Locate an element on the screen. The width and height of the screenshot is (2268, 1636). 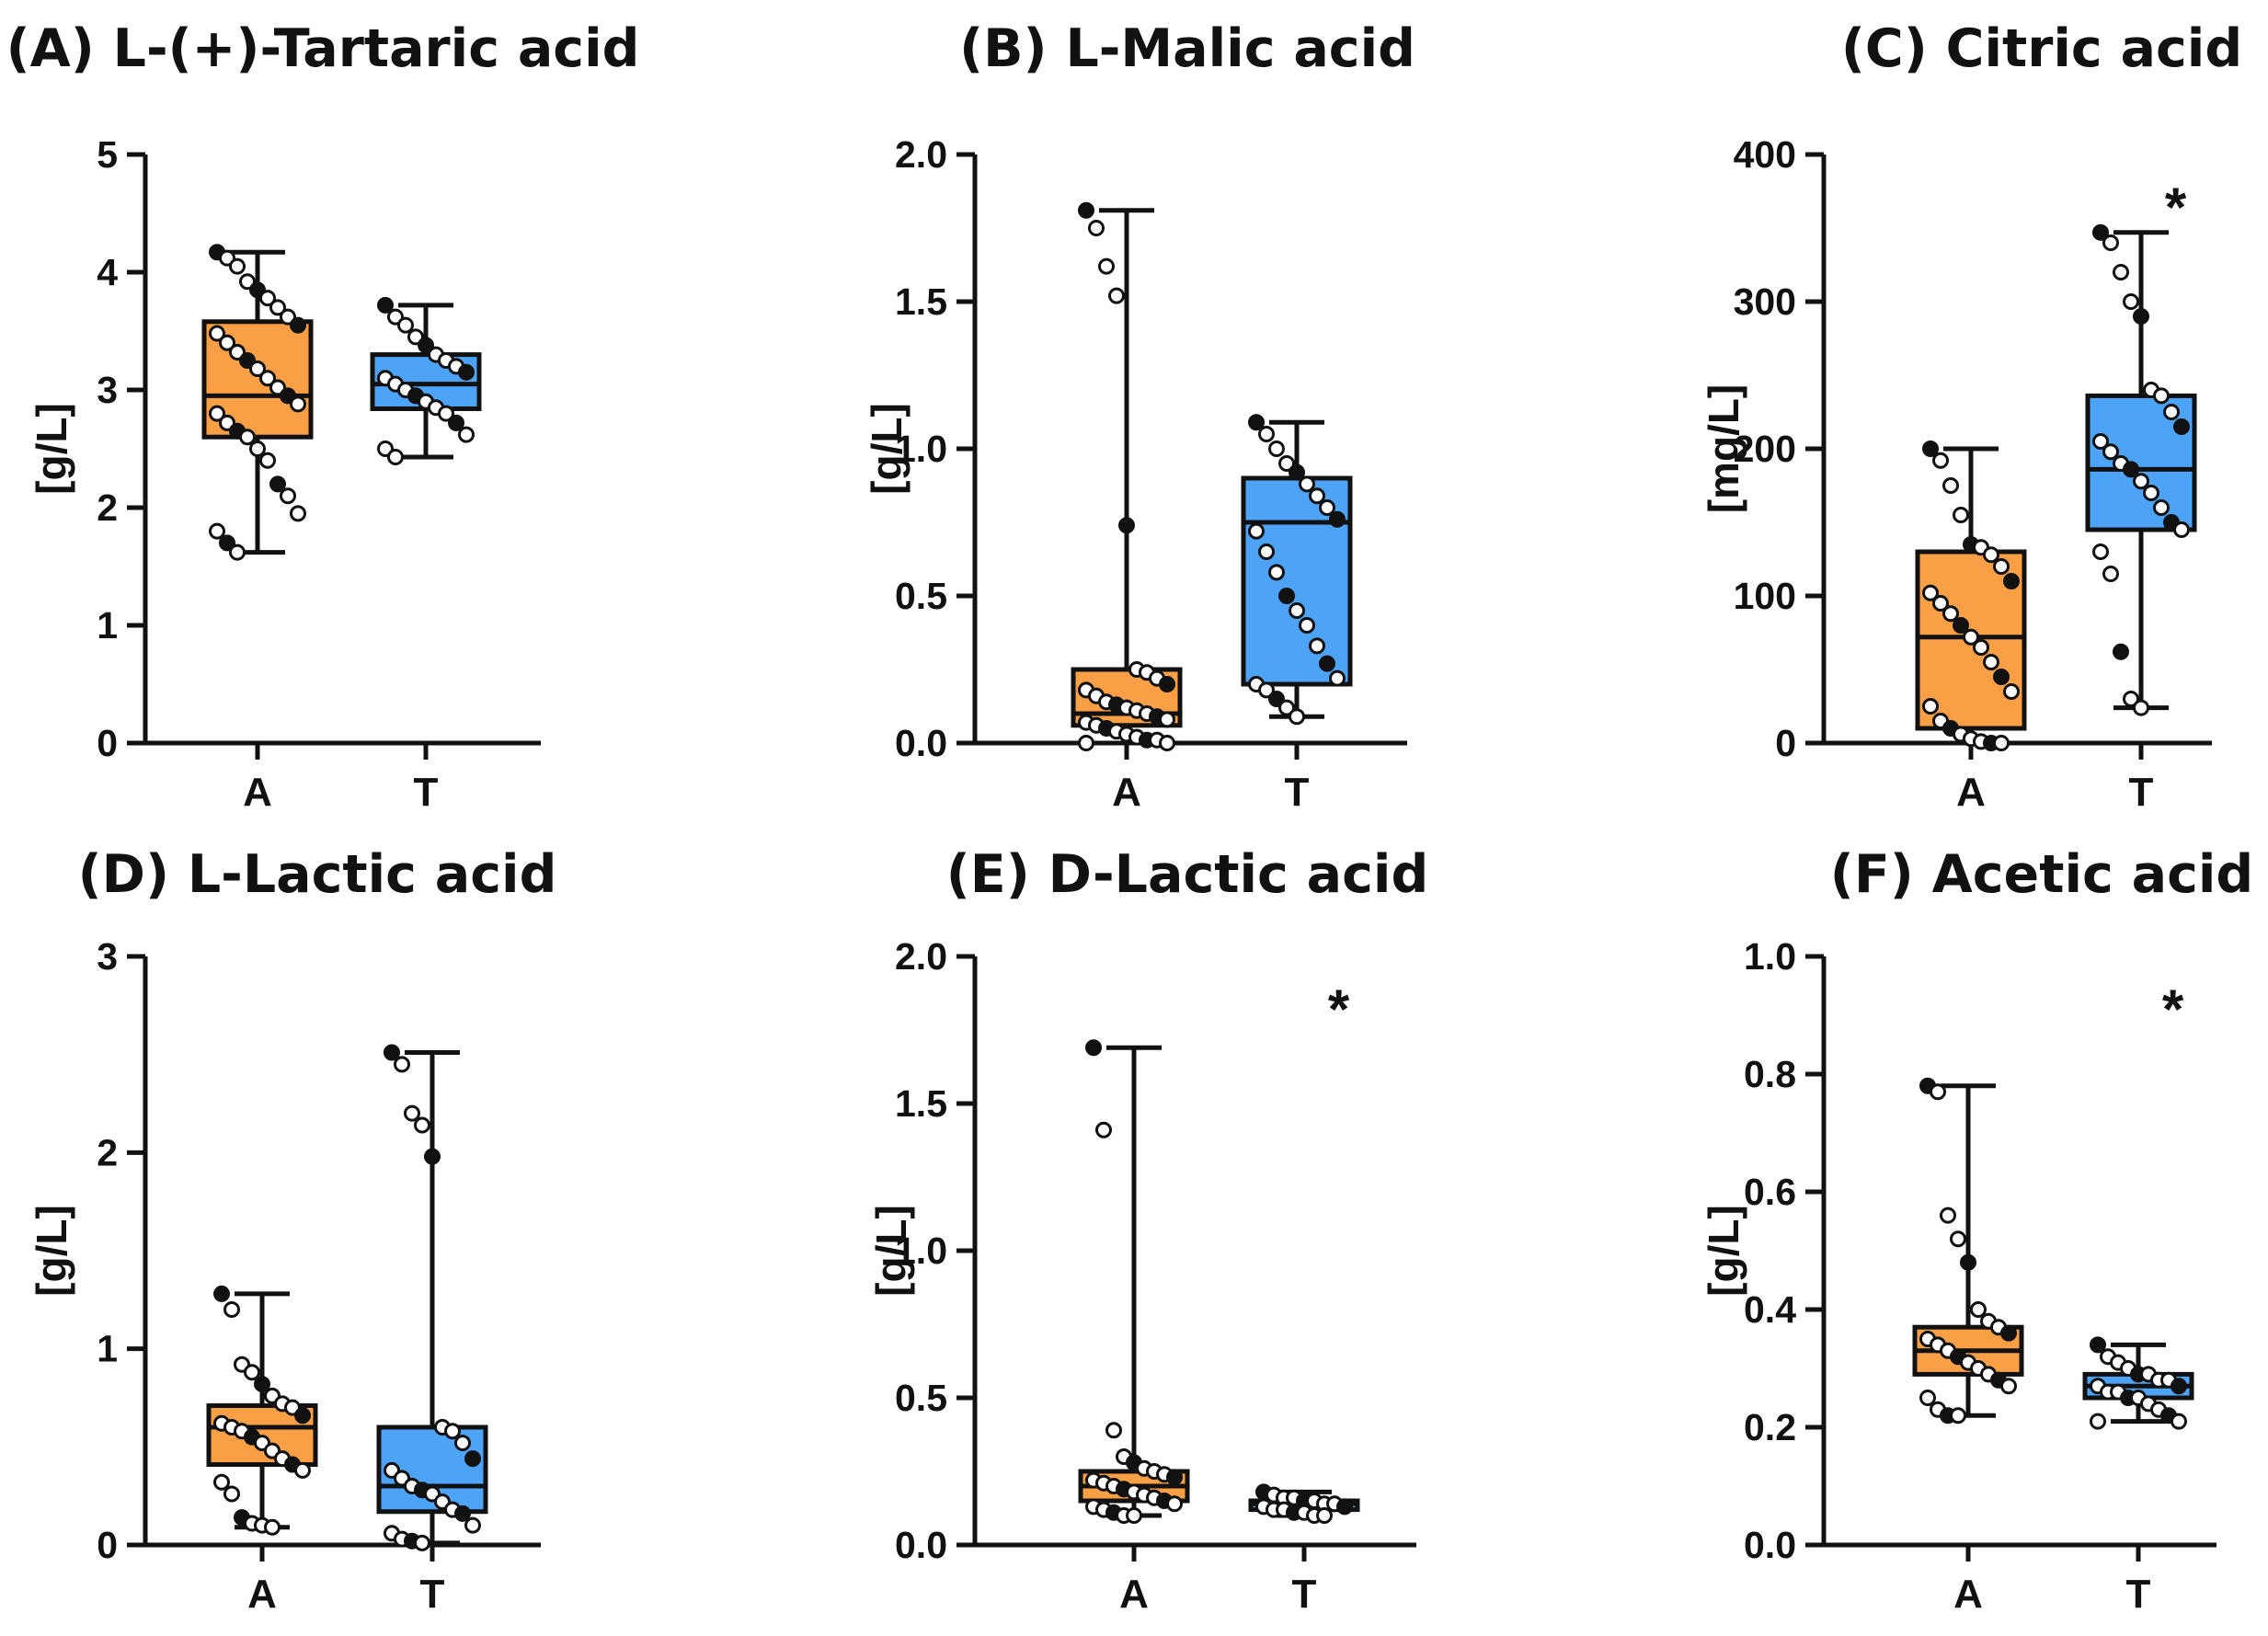
y-tick-label: 0.4 is located at coordinates (1770, 1309).